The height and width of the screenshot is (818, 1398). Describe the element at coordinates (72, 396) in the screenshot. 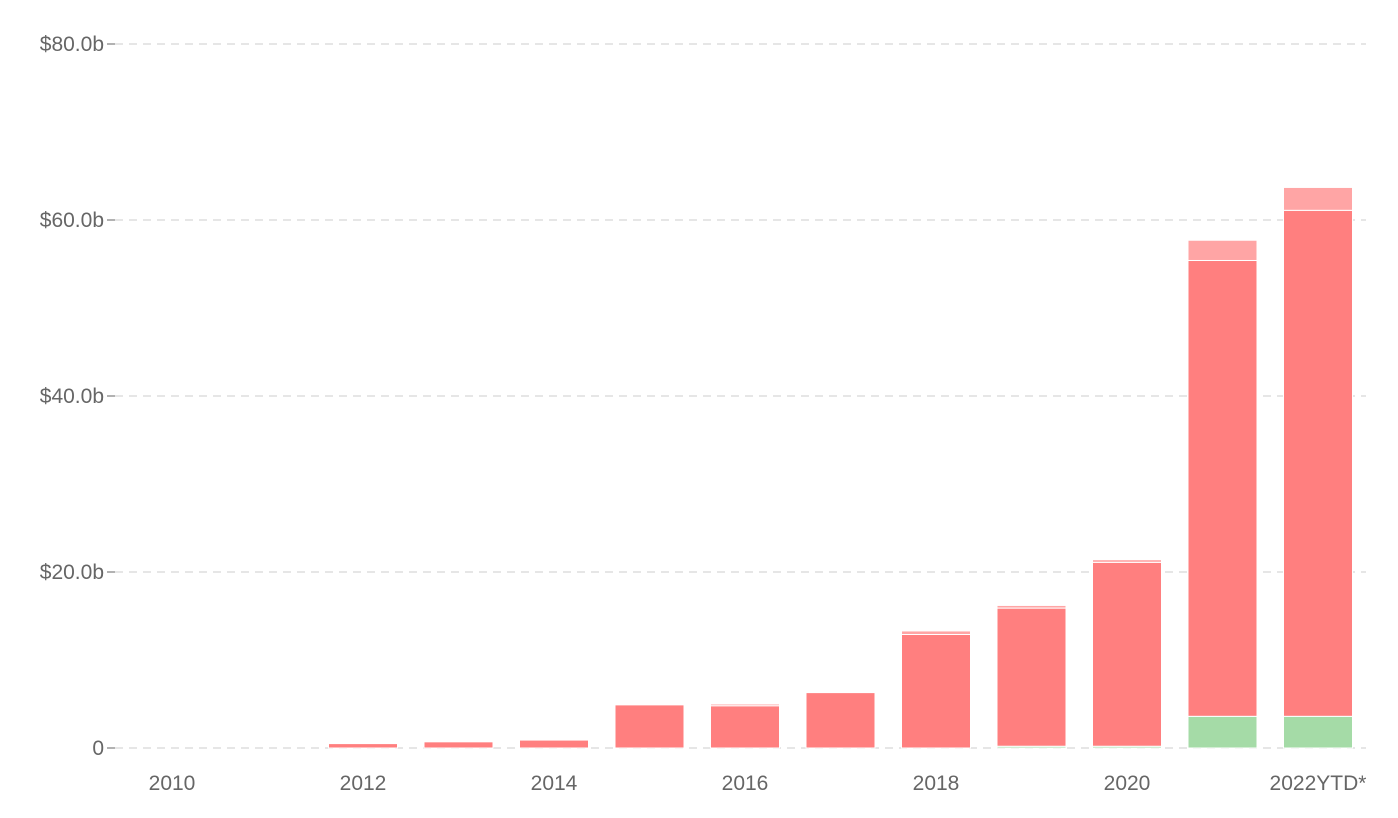

I see `y-tick-label: $40.0b` at that location.